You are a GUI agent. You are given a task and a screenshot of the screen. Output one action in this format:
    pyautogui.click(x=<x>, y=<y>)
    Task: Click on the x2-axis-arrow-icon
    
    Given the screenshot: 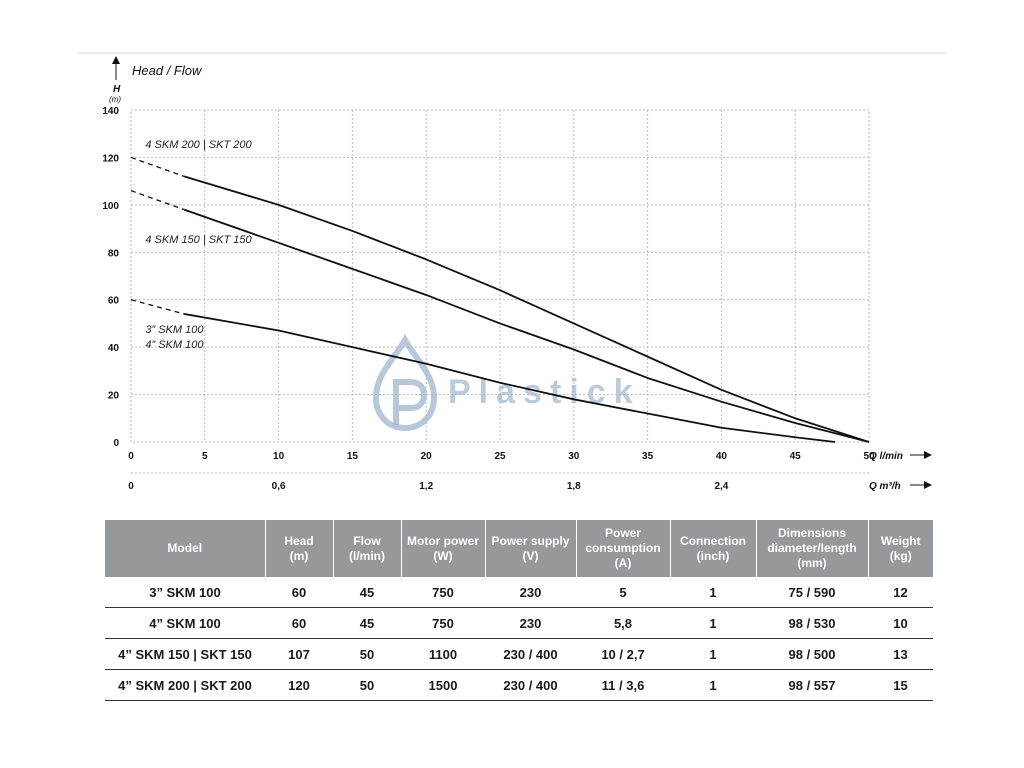 What is the action you would take?
    pyautogui.click(x=928, y=485)
    